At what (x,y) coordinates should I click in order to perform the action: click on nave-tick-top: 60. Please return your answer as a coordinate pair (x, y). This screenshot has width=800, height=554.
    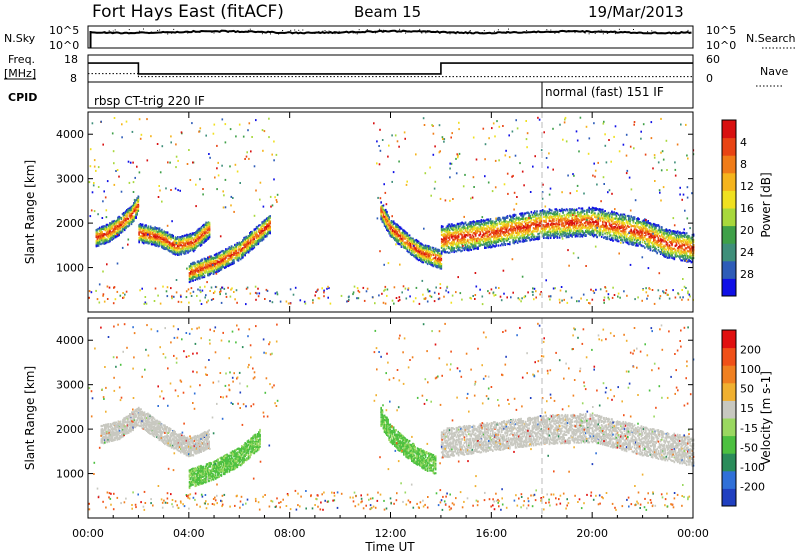
    Looking at the image, I should click on (713, 59).